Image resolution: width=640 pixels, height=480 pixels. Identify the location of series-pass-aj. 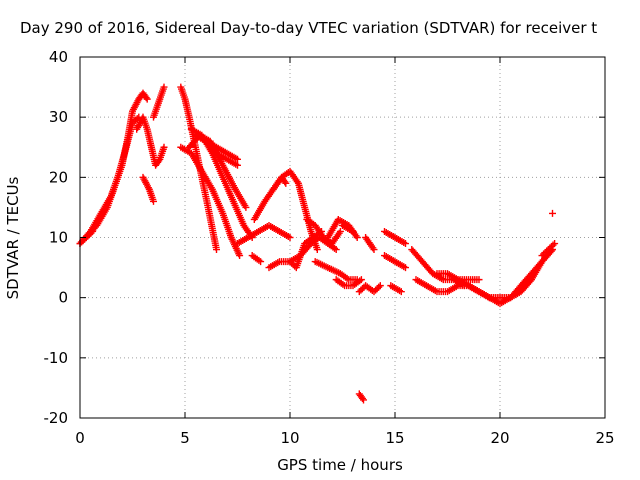
(552, 213).